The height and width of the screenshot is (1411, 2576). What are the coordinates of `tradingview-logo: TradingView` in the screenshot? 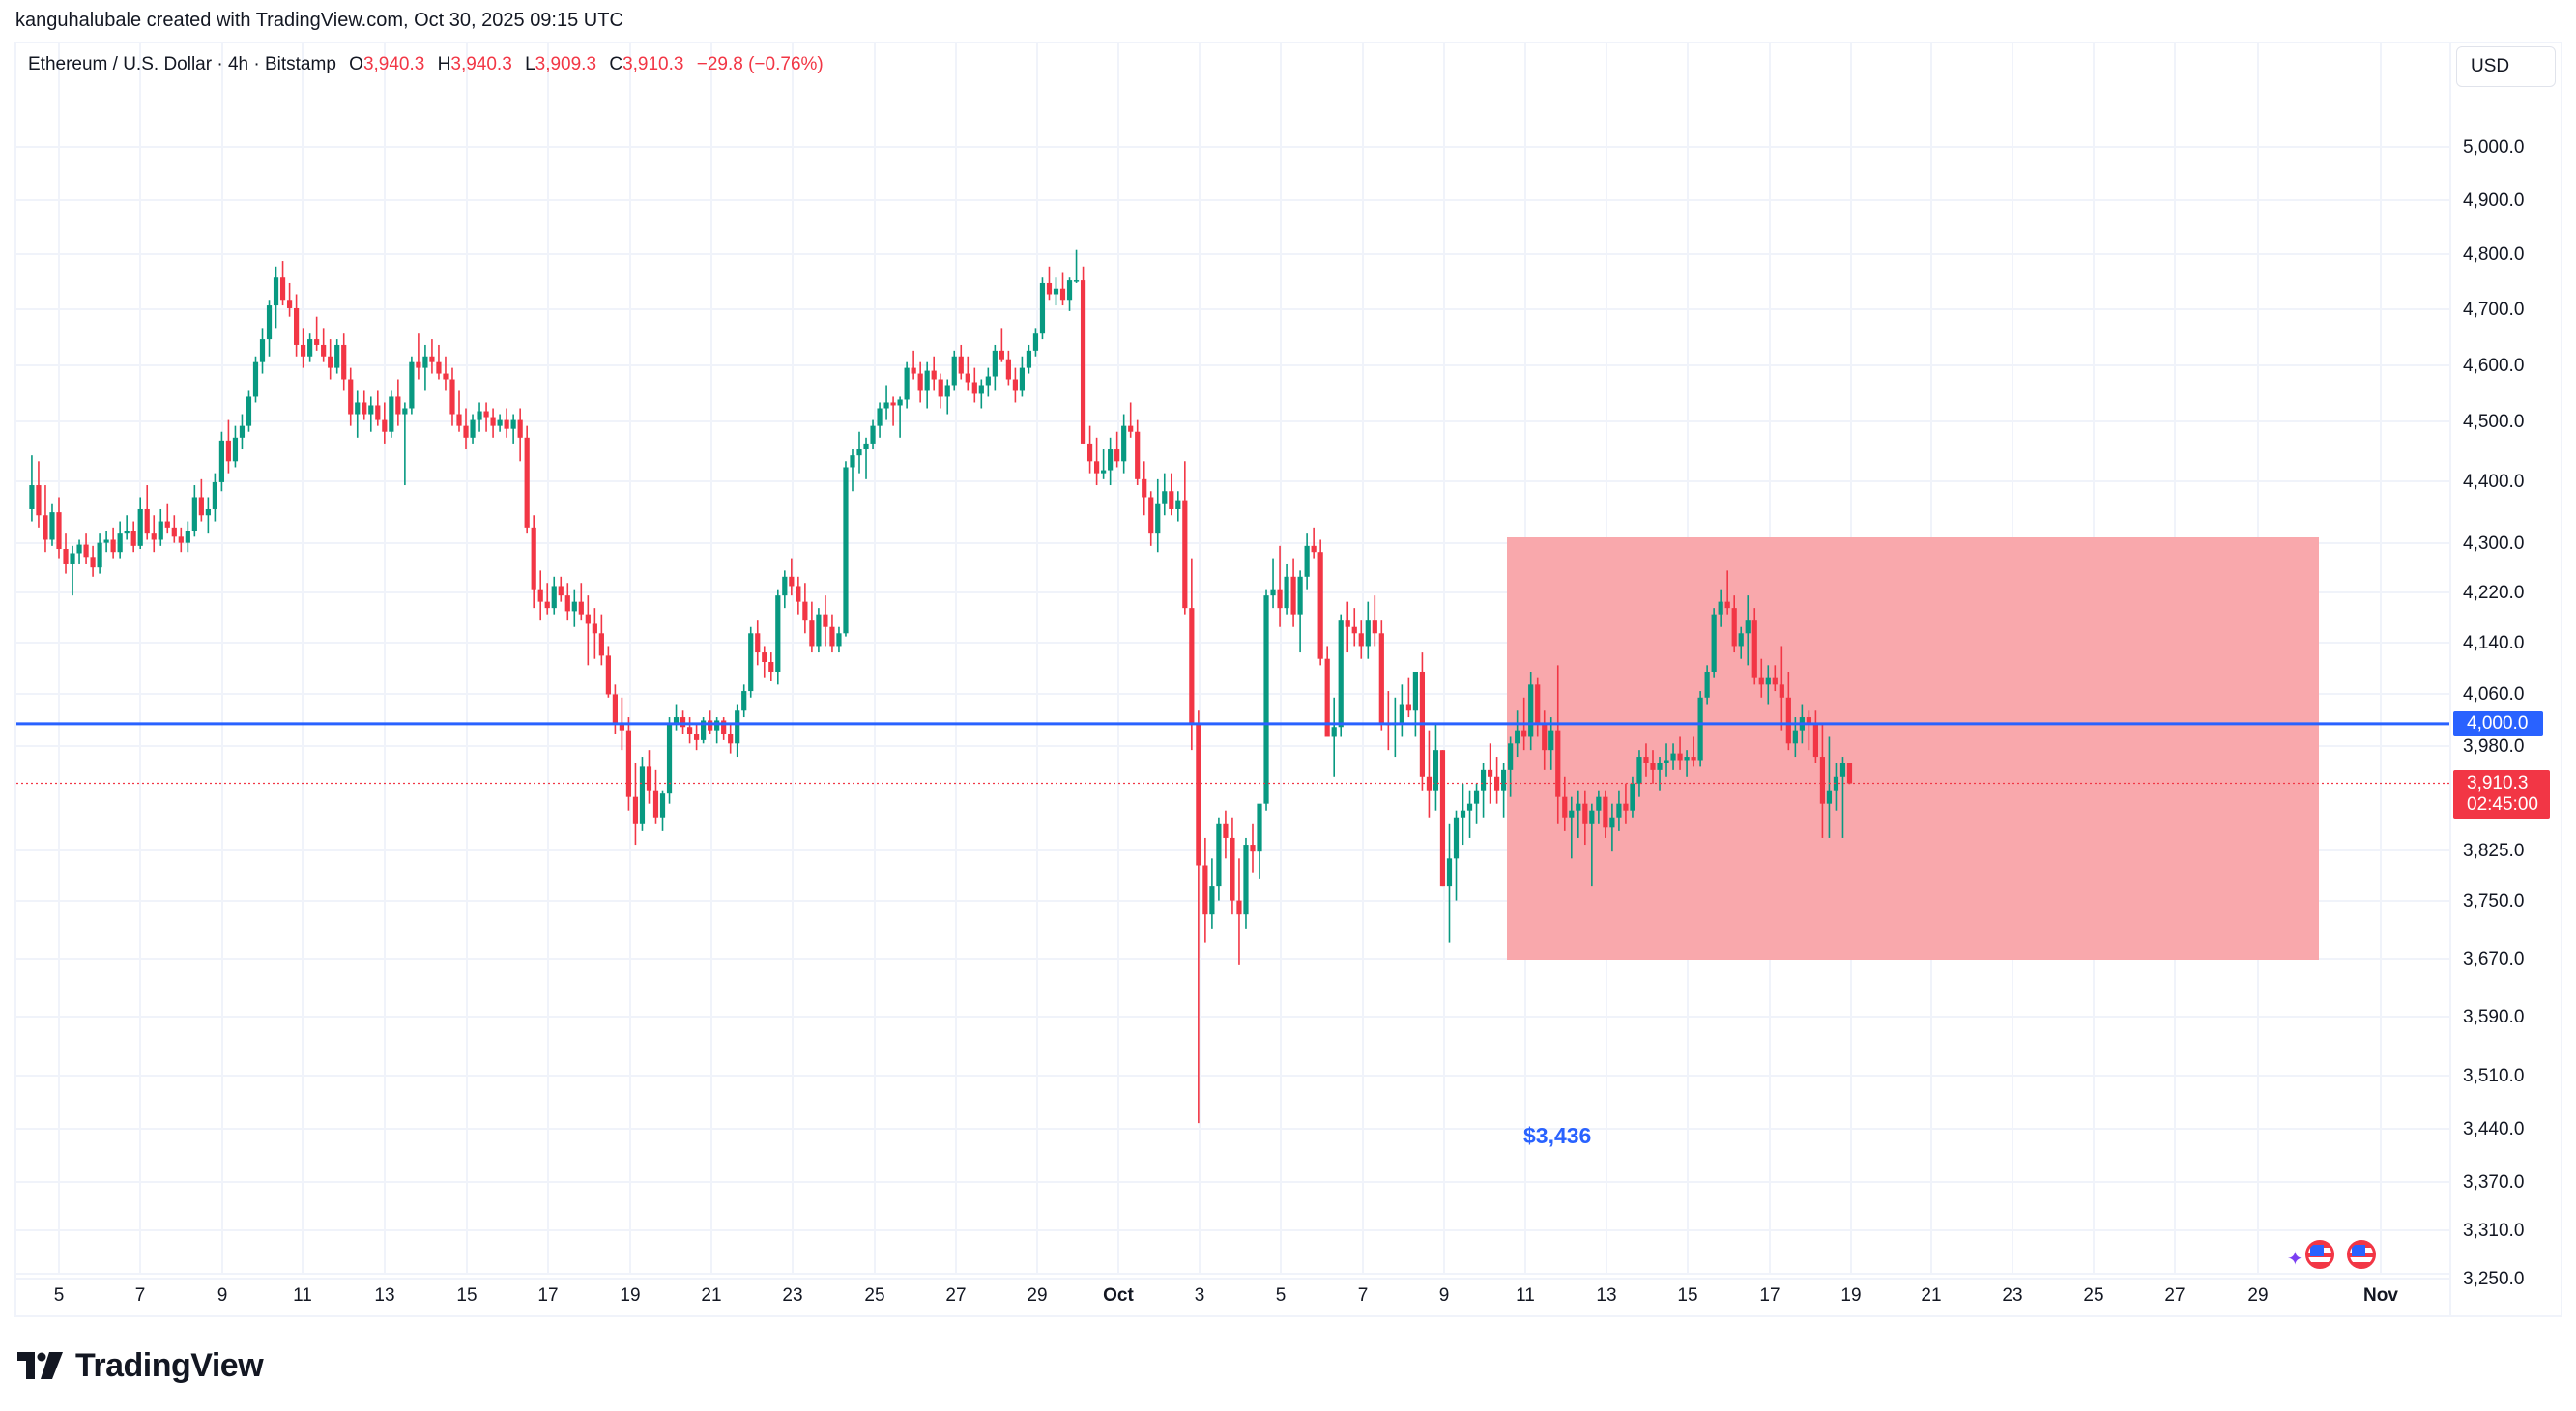 It's located at (140, 1365).